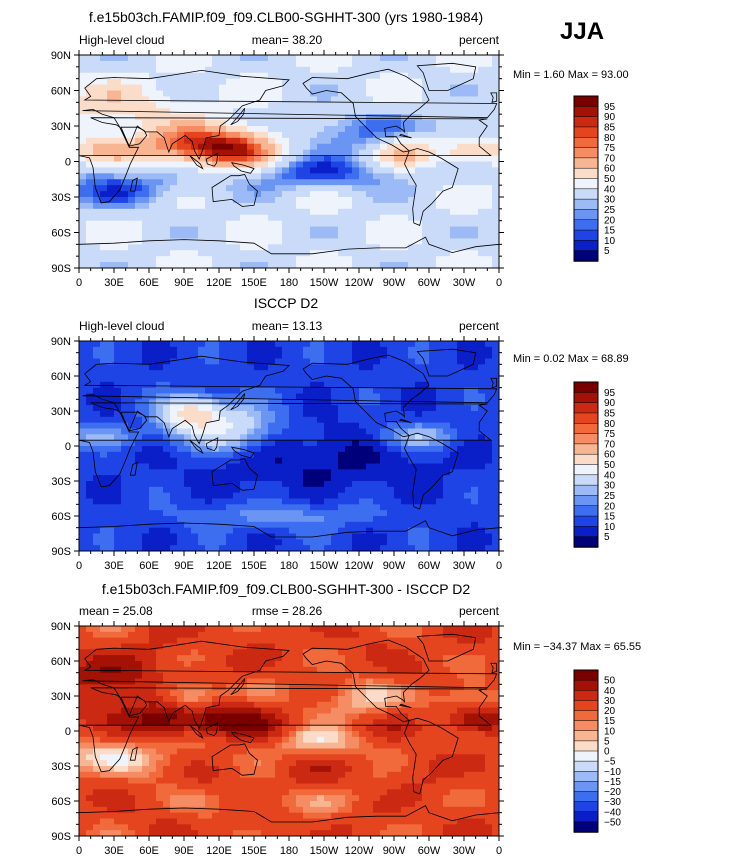 The image size is (733, 864). What do you see at coordinates (610, 179) in the screenshot?
I see `colorbar-label: 50` at bounding box center [610, 179].